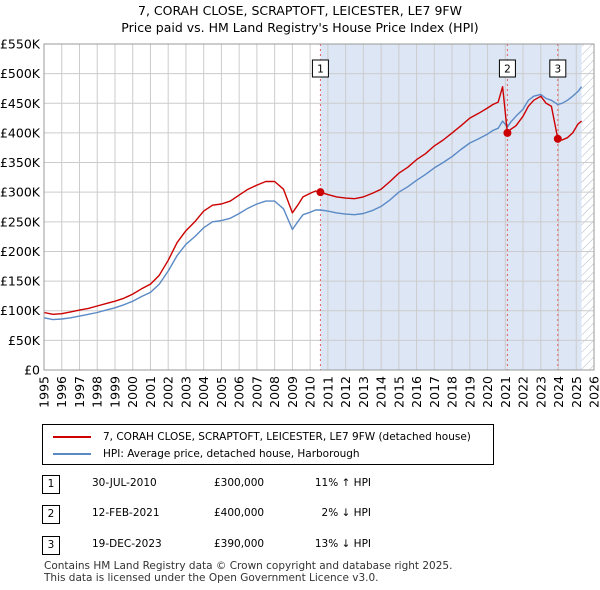  I want to click on y-tick-label: £100K, so click(20, 310).